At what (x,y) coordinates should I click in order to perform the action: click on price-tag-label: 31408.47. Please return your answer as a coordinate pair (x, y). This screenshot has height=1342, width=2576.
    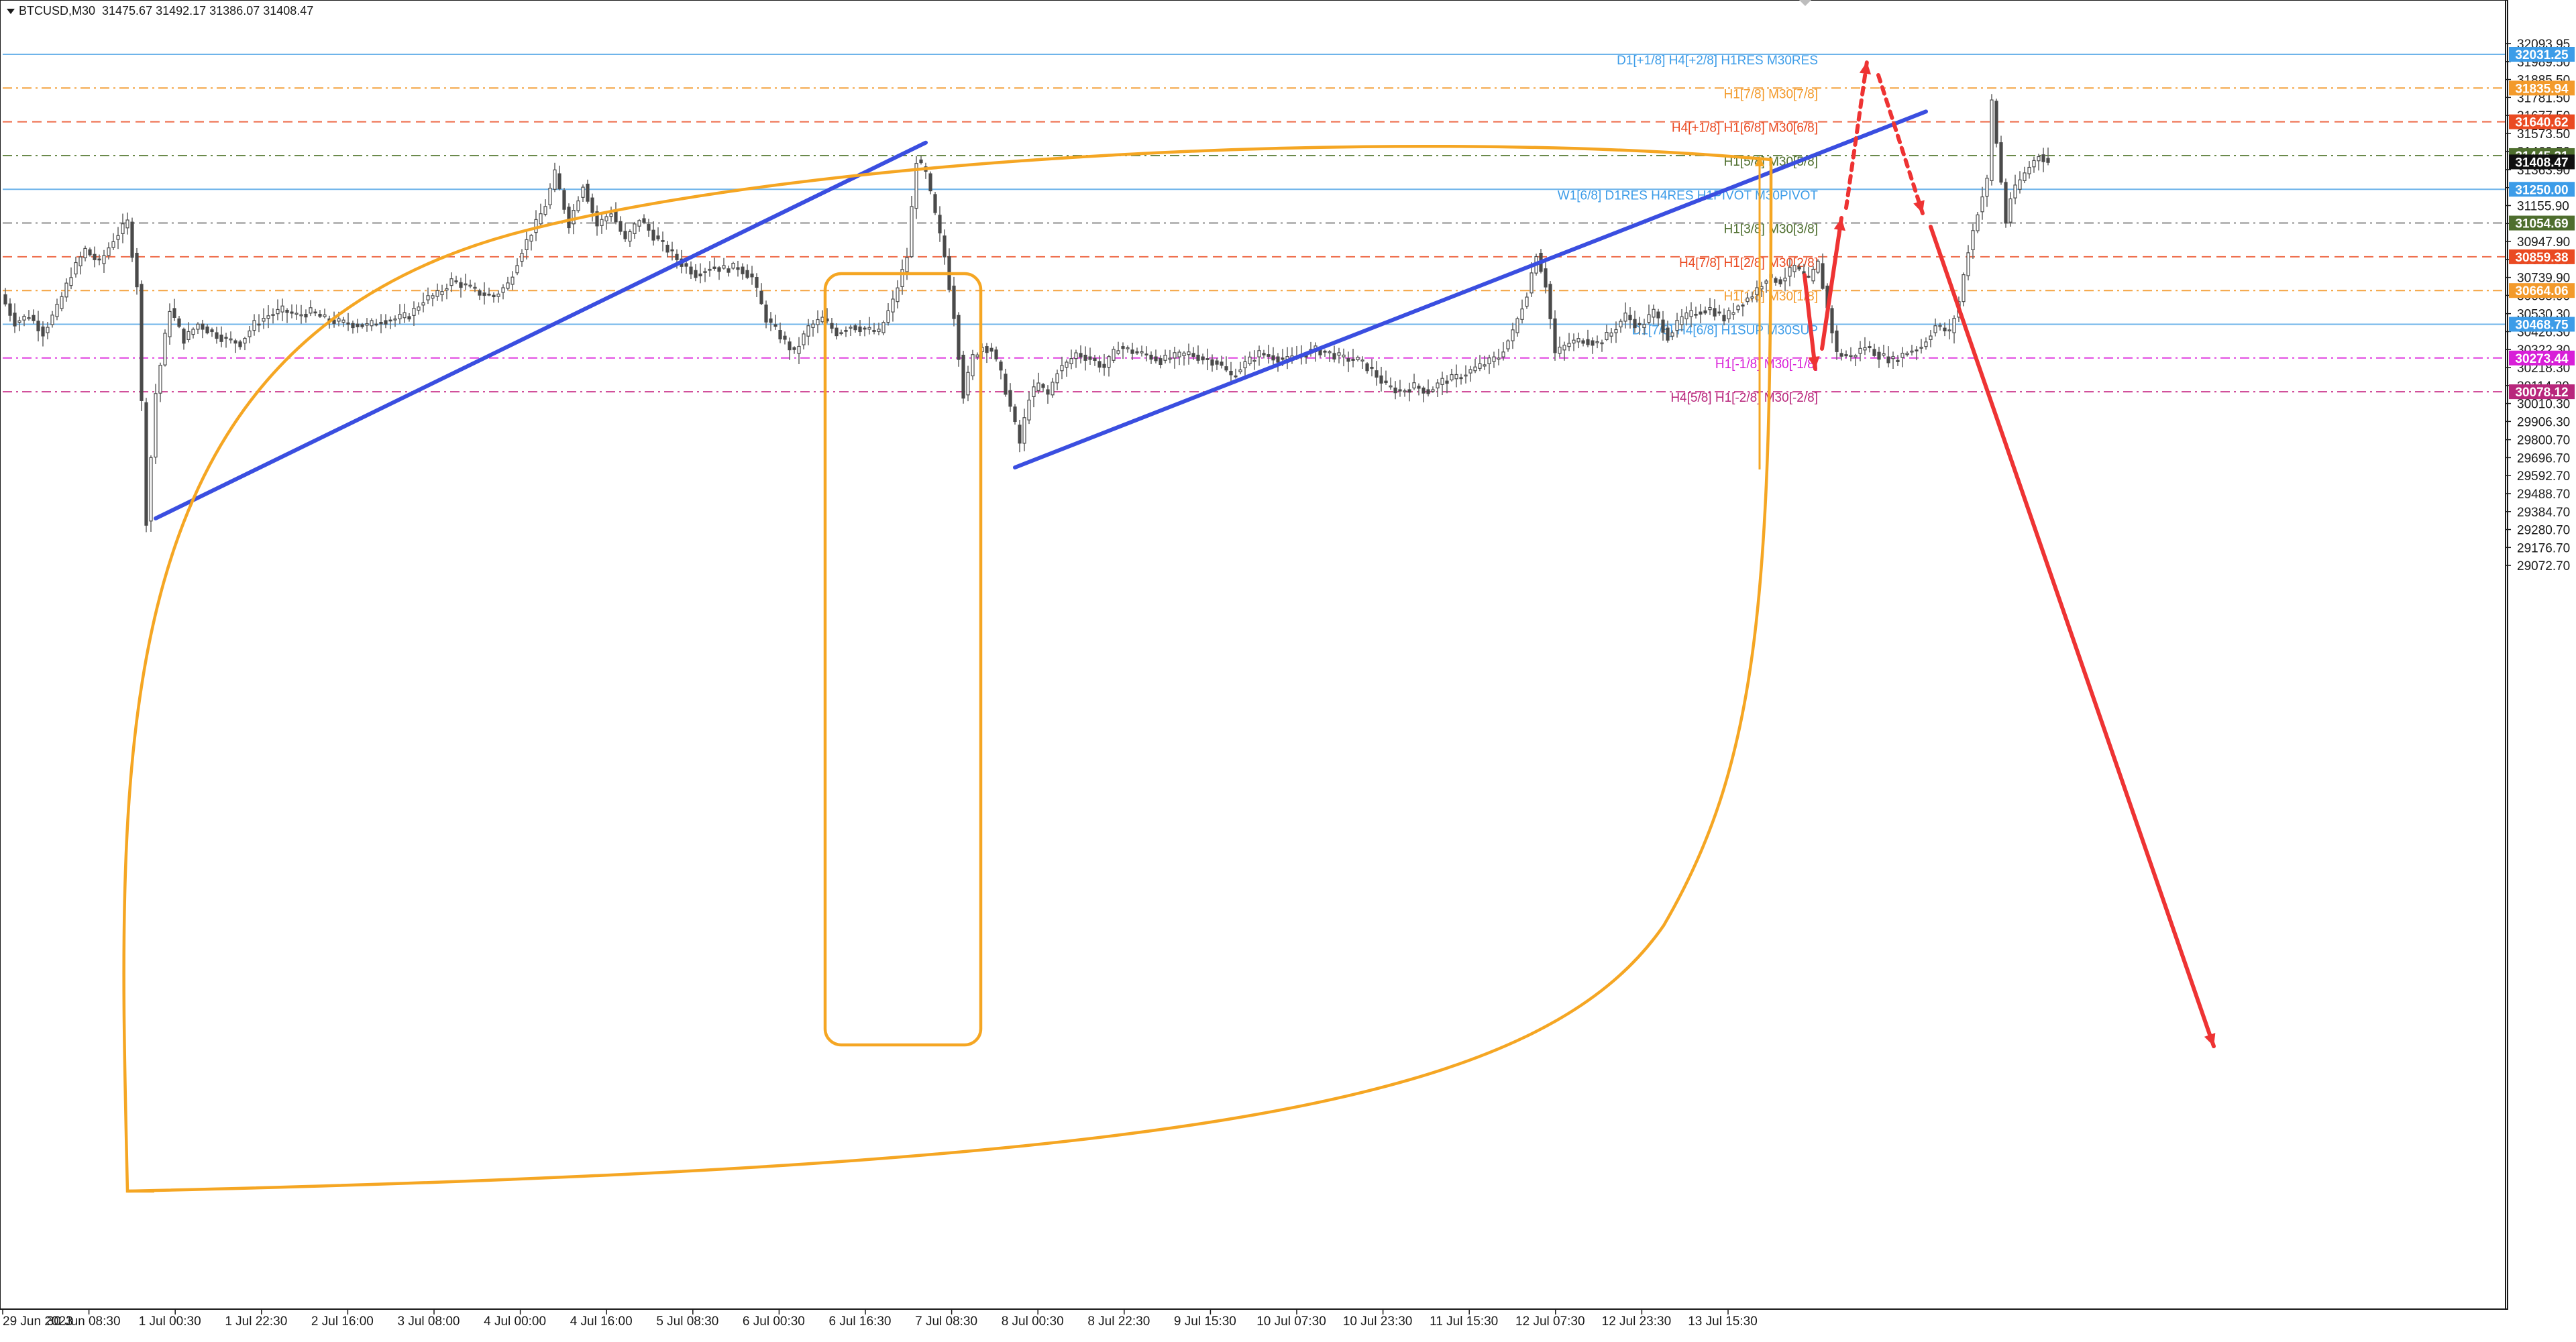
    Looking at the image, I should click on (2541, 163).